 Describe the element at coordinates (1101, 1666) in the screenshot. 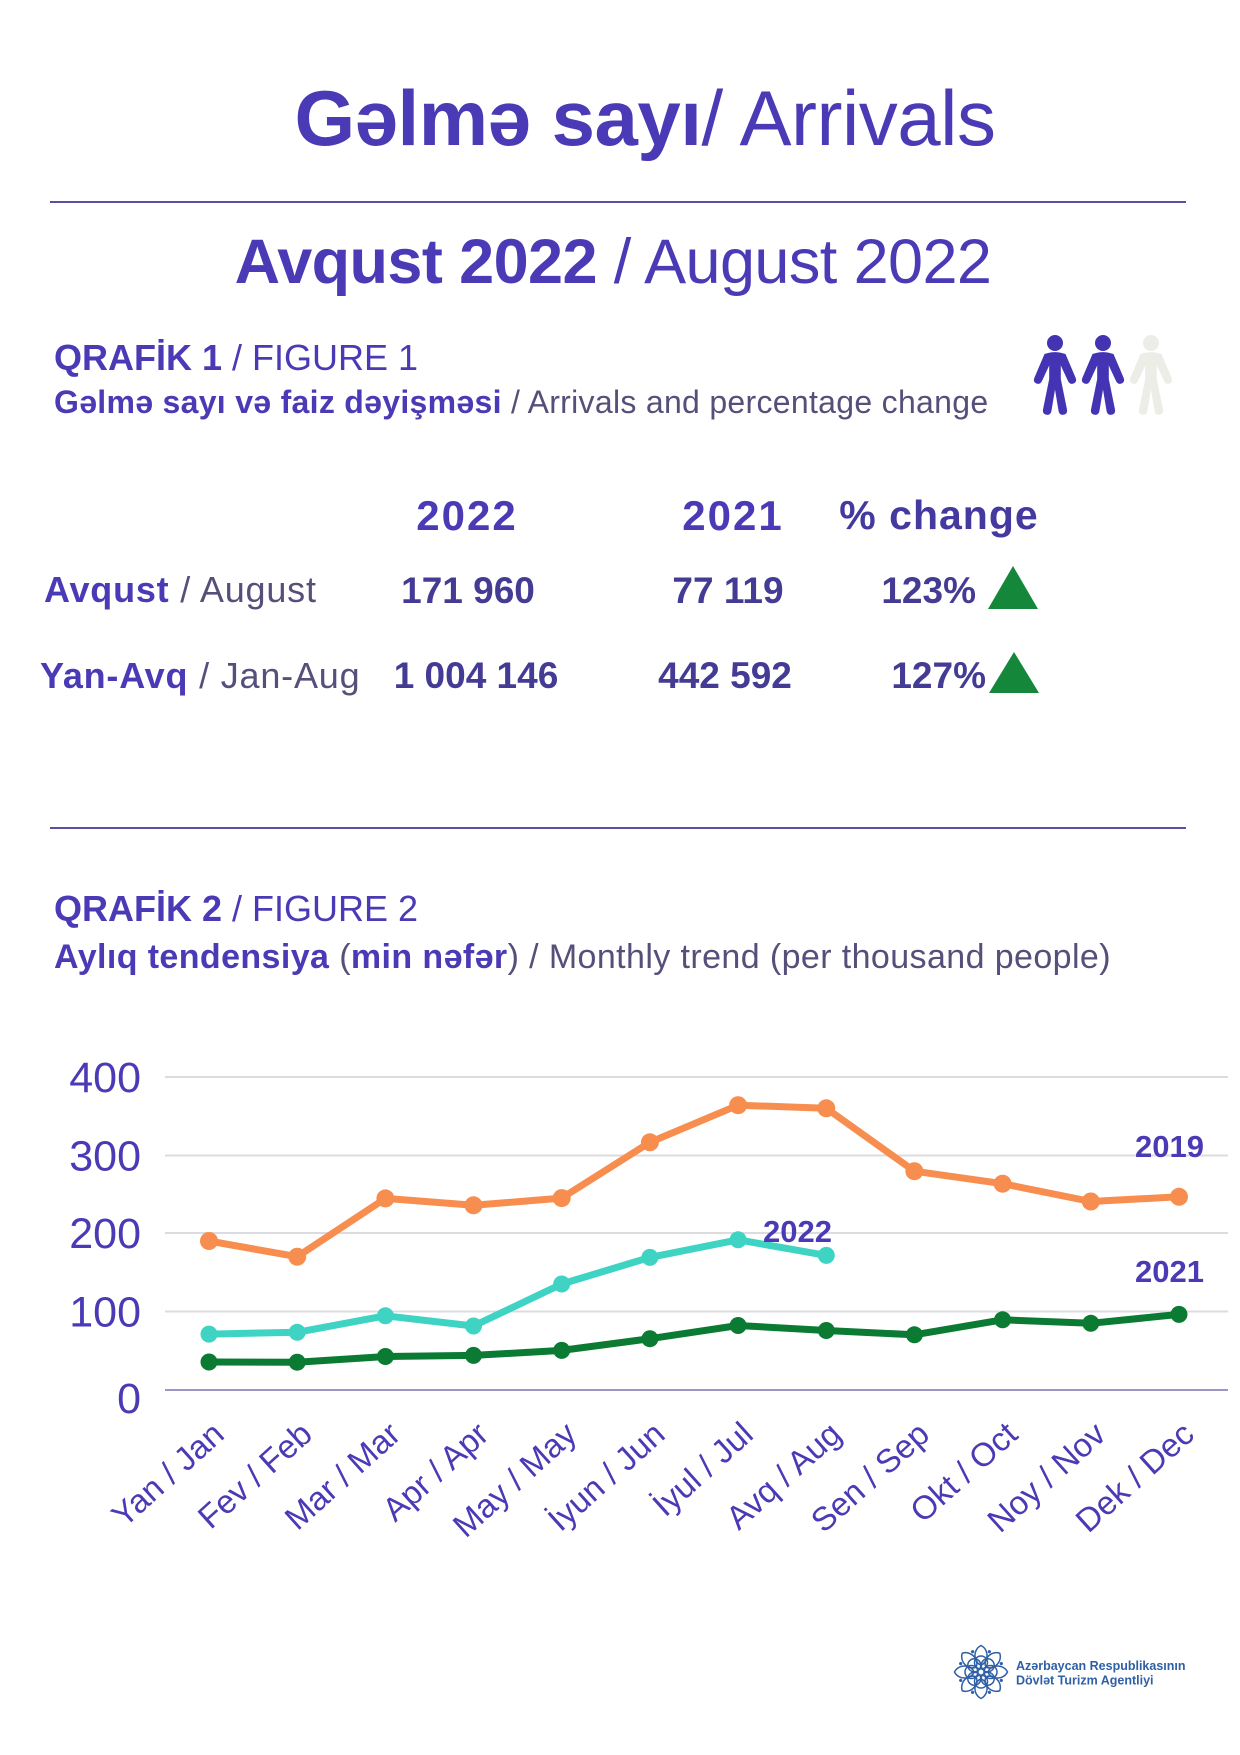

I see `svg-text: Azərbaycan Respublikasının` at that location.